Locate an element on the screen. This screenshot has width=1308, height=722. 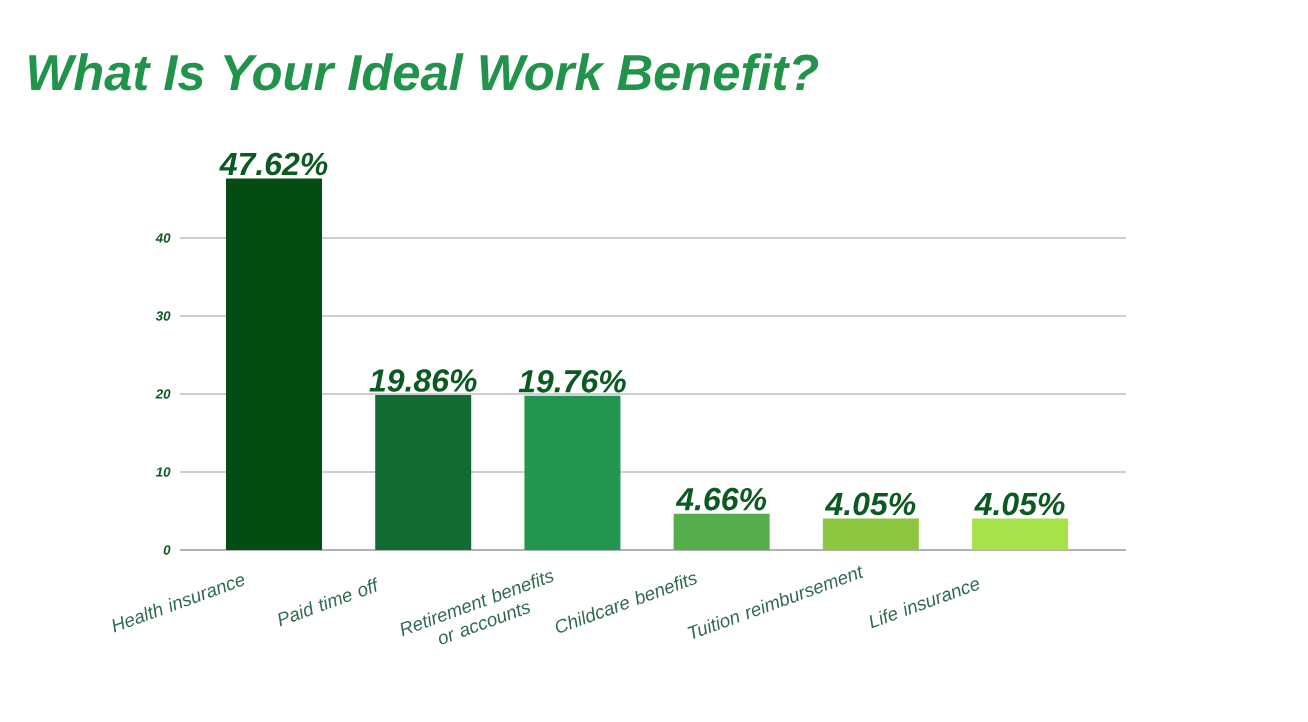
data-label: 47.62% is located at coordinates (273, 164).